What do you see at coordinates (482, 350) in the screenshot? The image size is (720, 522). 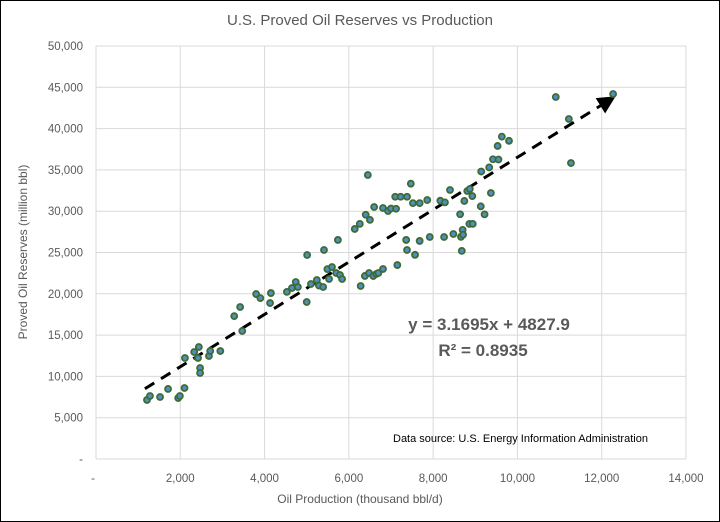 I see `r-squared-label: R² = 0.8935` at bounding box center [482, 350].